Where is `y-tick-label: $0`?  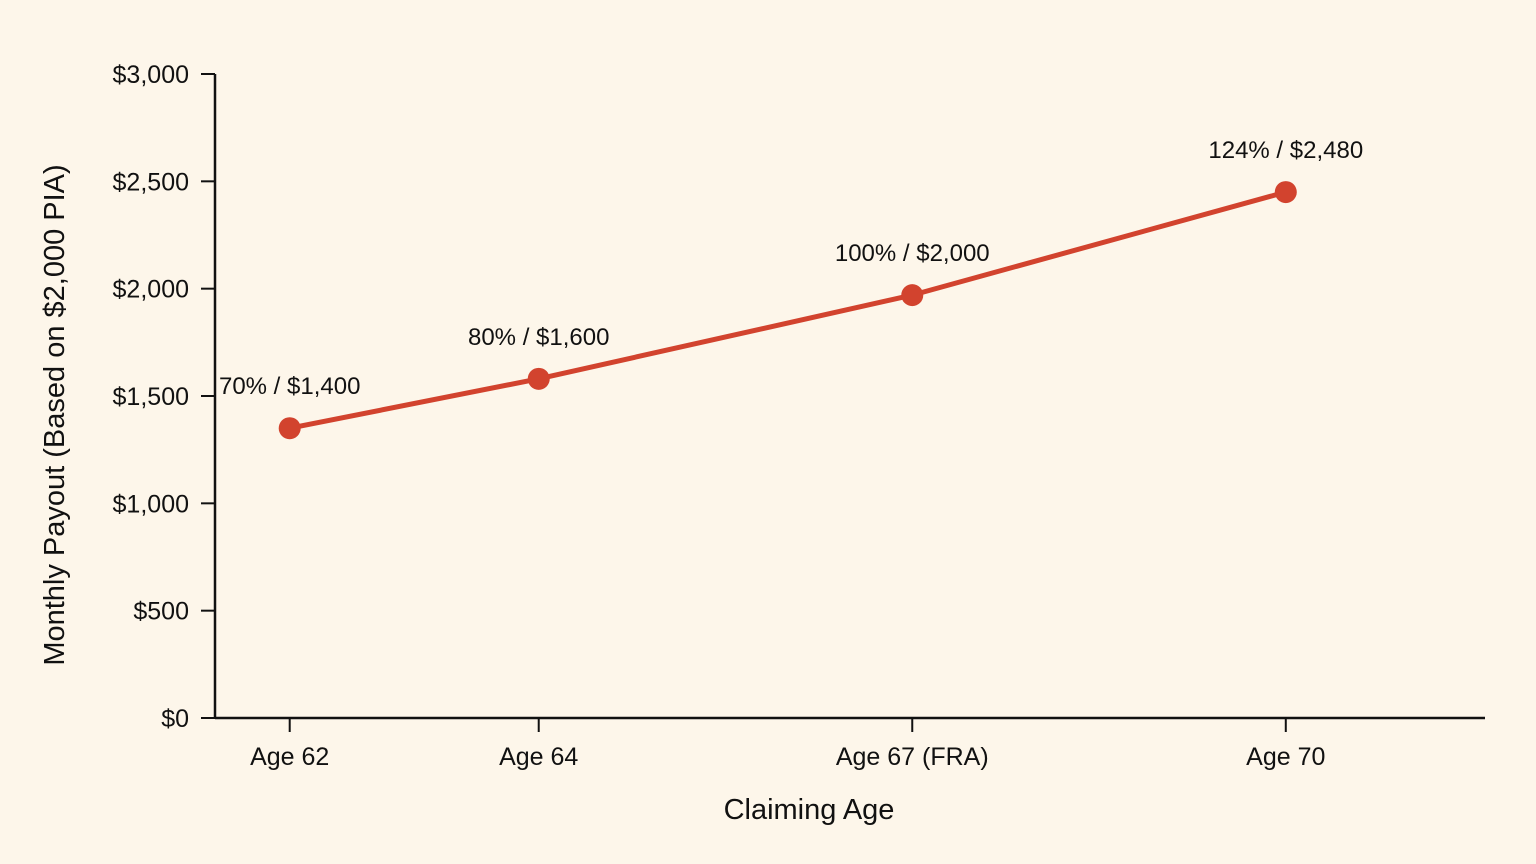
y-tick-label: $0 is located at coordinates (175, 719).